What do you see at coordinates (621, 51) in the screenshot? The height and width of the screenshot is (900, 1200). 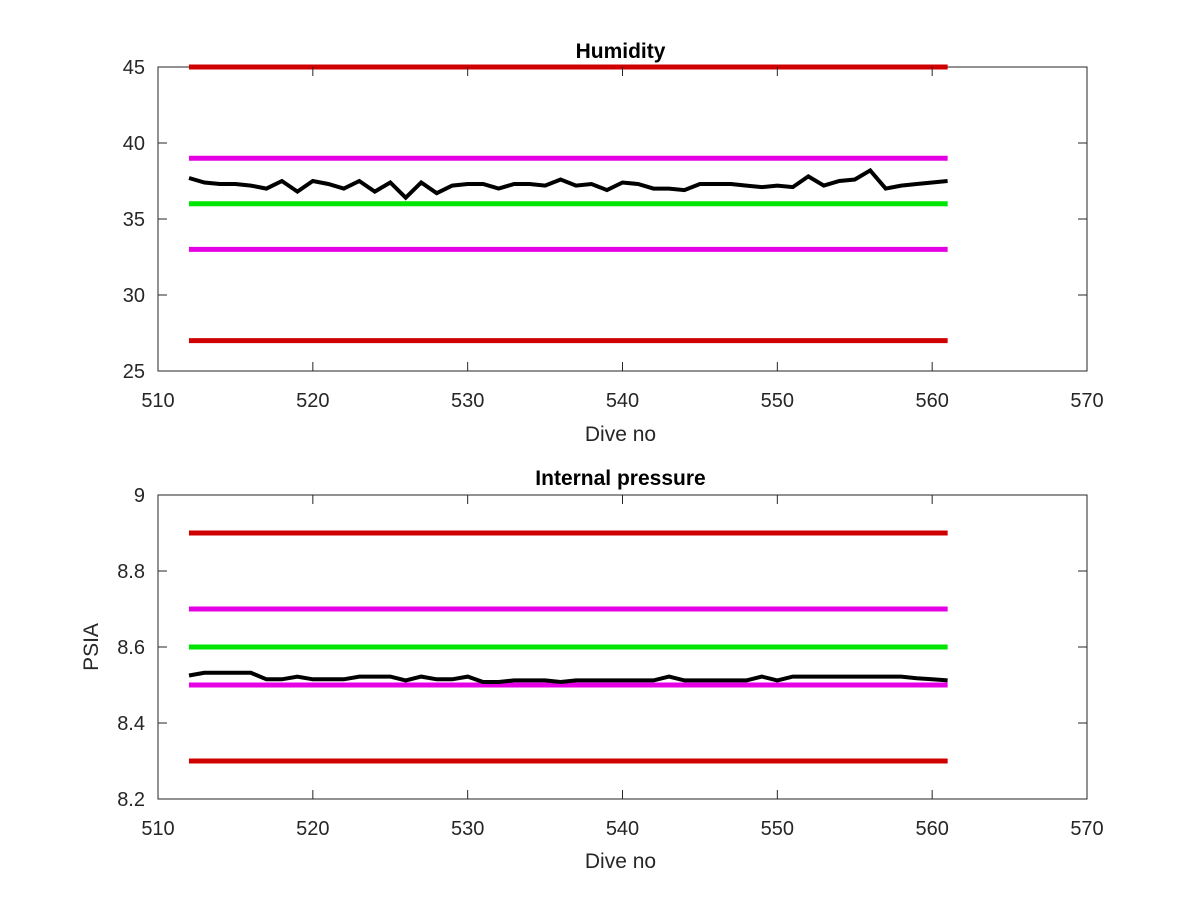 I see `humidity-title: Humidity` at bounding box center [621, 51].